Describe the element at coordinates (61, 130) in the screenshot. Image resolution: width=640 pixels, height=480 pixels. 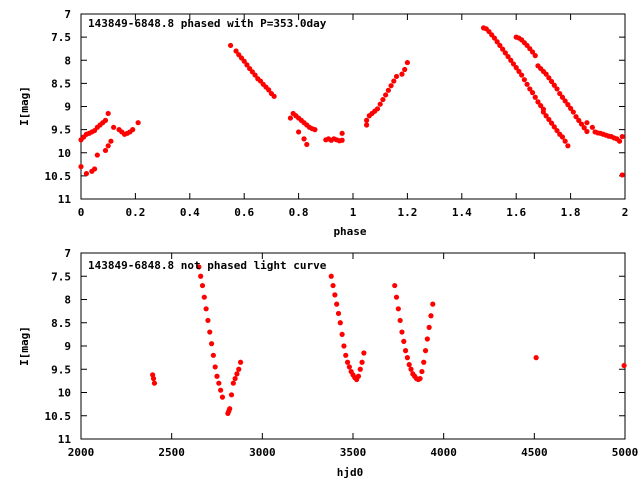
I see `y-tick-label: 9.5` at that location.